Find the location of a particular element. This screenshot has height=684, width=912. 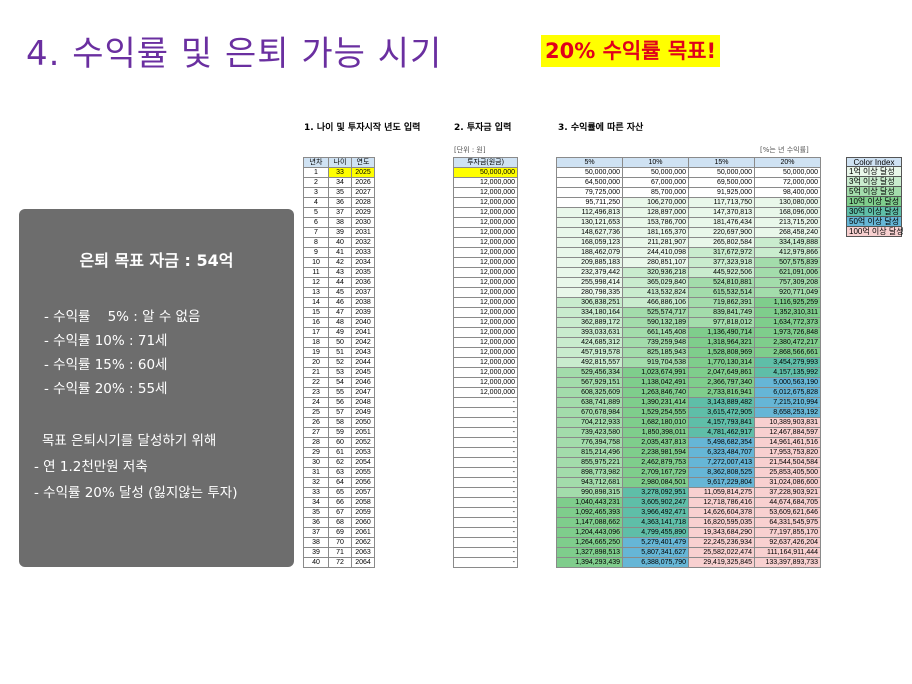

color-index-item: 1억 이상 달성 is located at coordinates (874, 172).